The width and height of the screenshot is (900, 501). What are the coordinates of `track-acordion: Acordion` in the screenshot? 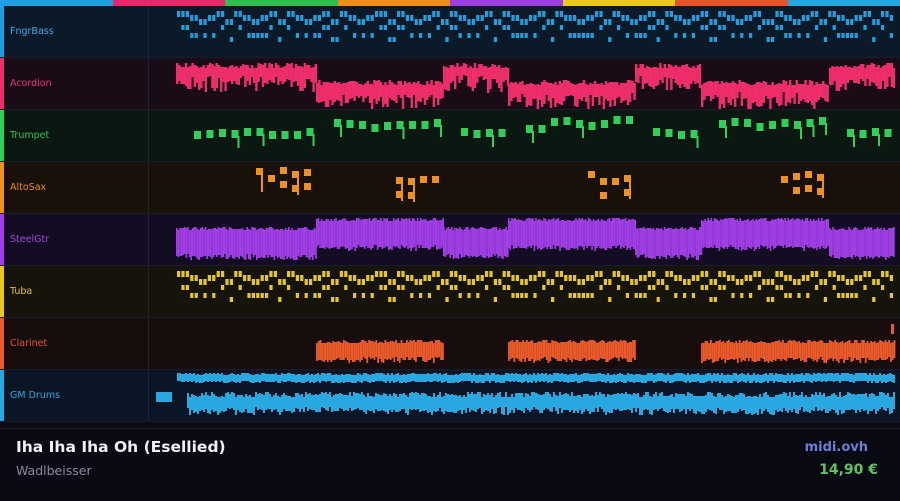 It's located at (450, 84).